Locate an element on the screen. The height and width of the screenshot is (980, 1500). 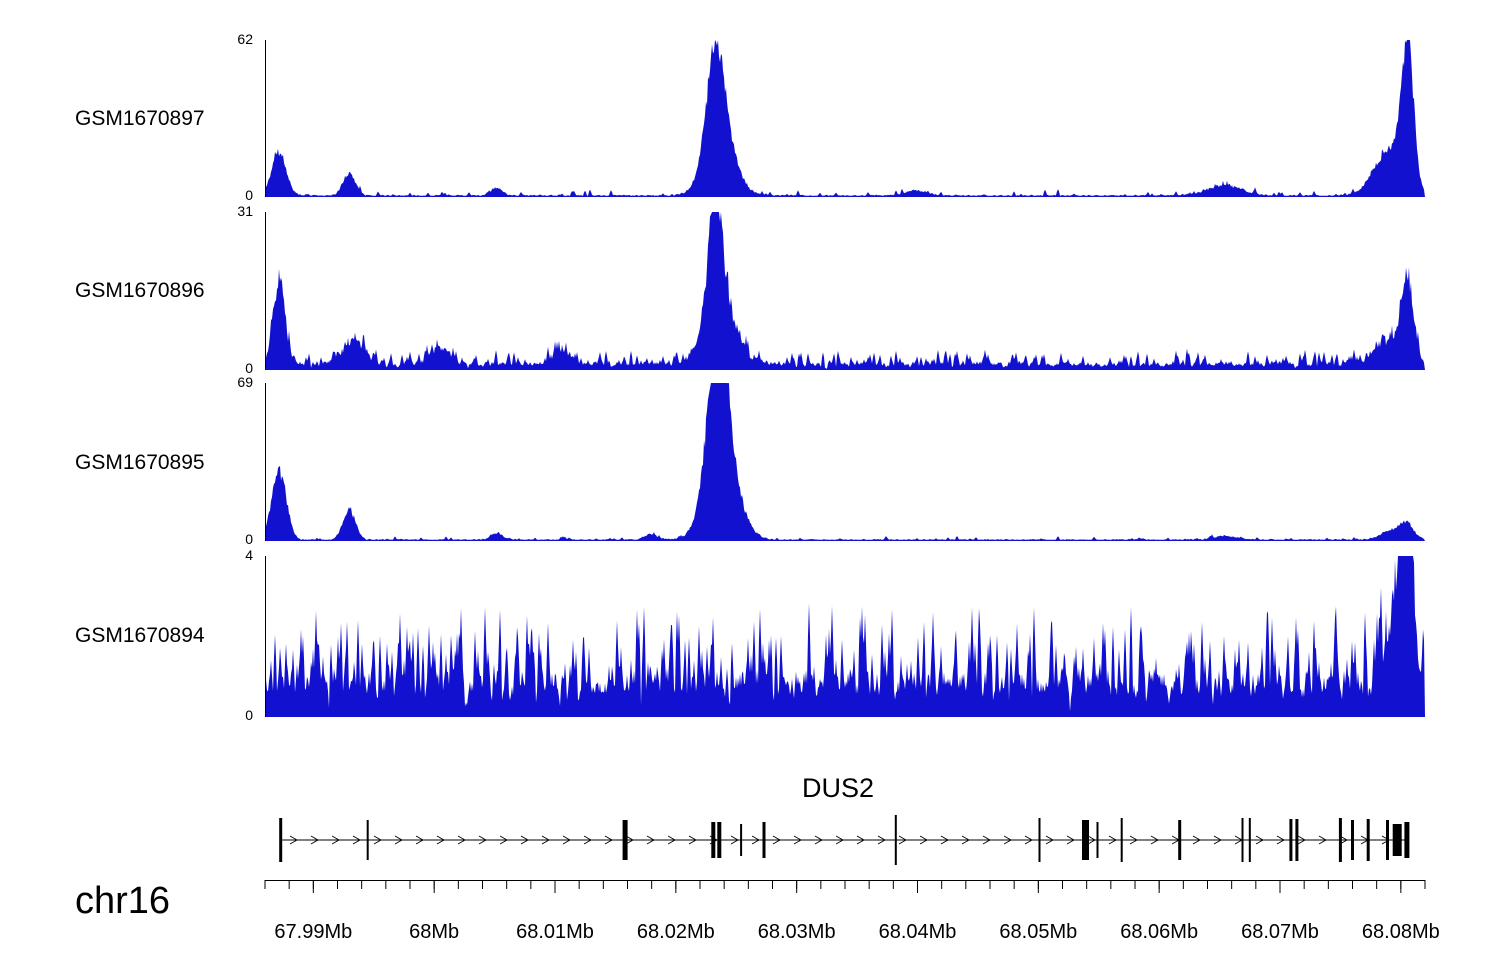
track-label: GSM1670896 is located at coordinates (140, 290).